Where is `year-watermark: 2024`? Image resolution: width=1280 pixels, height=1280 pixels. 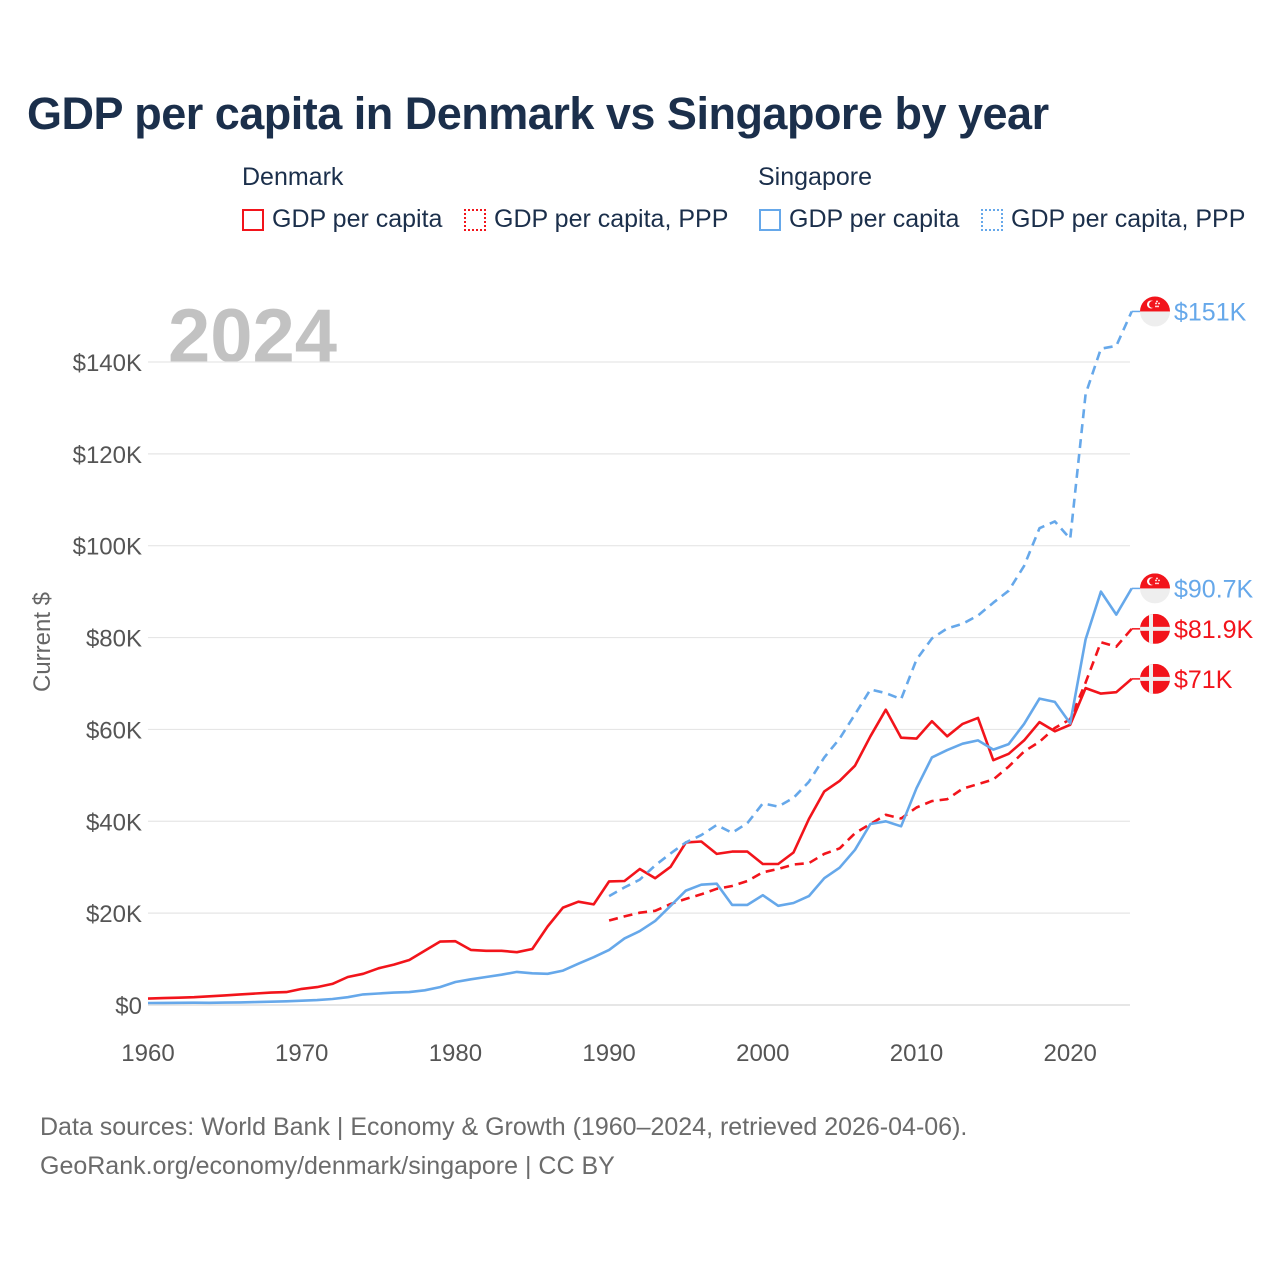 year-watermark: 2024 is located at coordinates (252, 336).